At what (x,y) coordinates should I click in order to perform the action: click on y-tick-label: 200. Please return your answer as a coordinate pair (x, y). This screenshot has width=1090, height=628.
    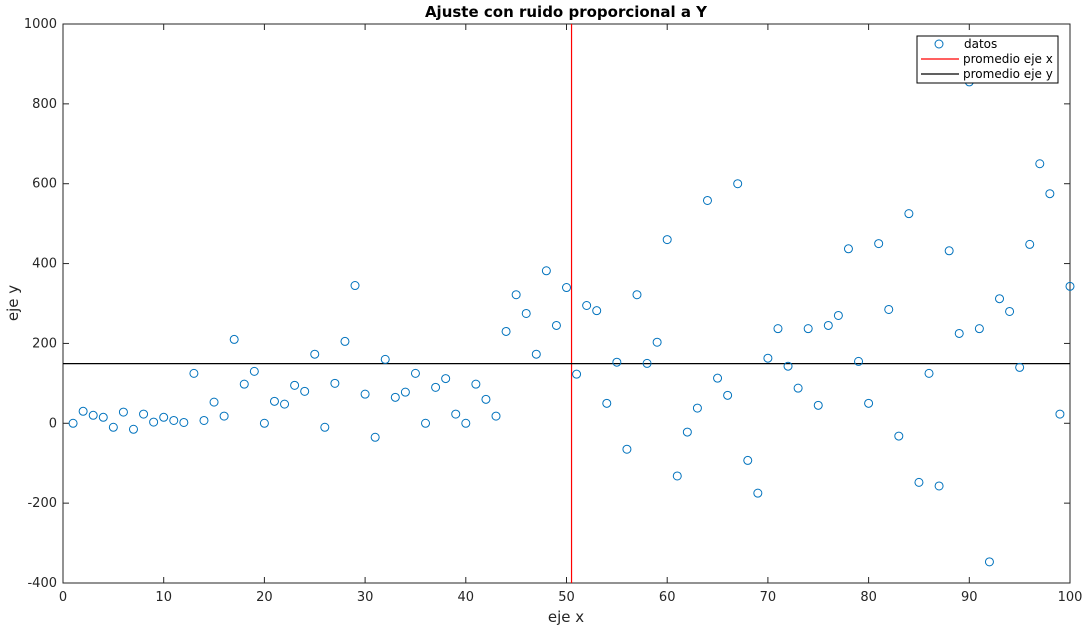
    Looking at the image, I should click on (44, 343).